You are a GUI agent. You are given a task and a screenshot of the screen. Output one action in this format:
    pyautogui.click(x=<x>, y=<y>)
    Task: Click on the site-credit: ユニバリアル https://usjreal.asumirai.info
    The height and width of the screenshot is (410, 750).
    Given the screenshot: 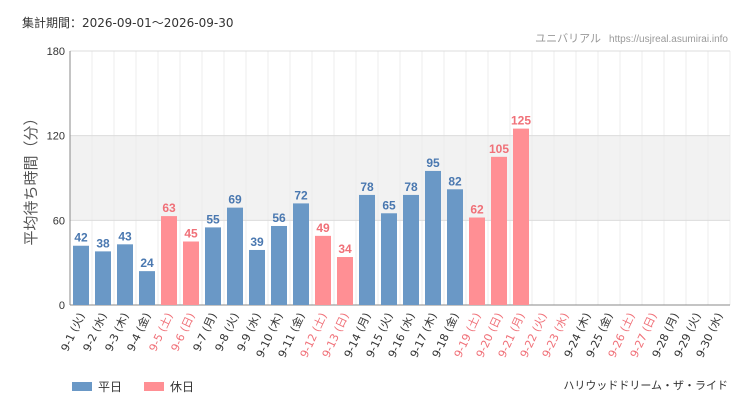 What is the action you would take?
    pyautogui.click(x=631, y=38)
    